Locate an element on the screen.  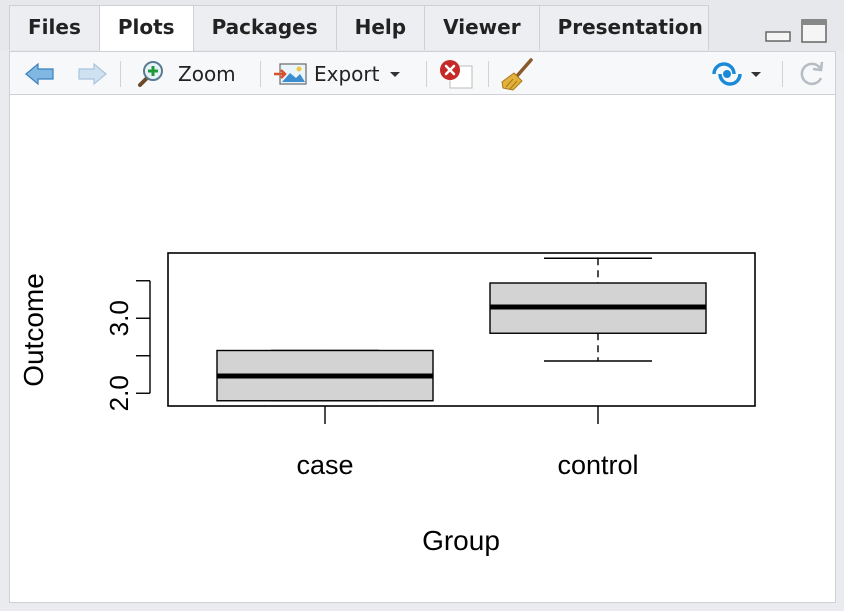
export-image-icon is located at coordinates (290, 74).